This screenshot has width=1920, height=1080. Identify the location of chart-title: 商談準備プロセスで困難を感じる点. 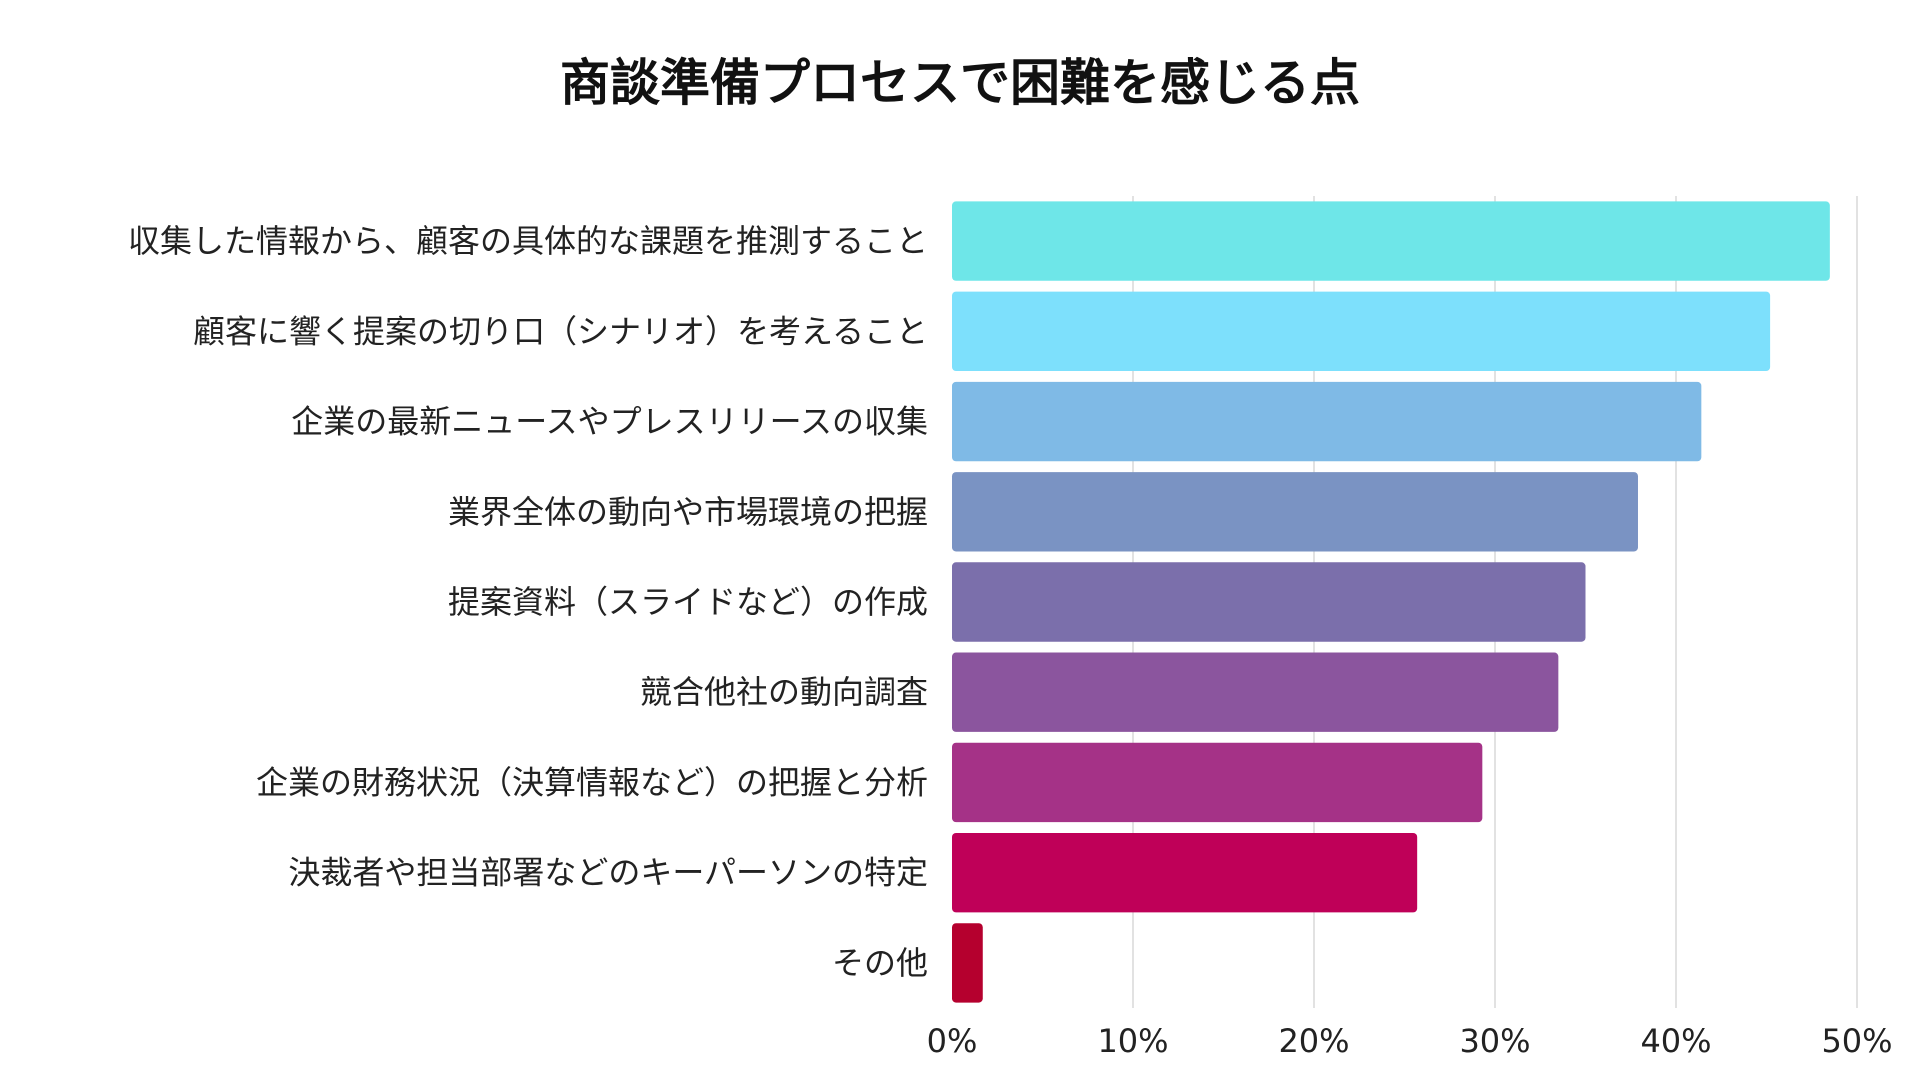
(960, 83).